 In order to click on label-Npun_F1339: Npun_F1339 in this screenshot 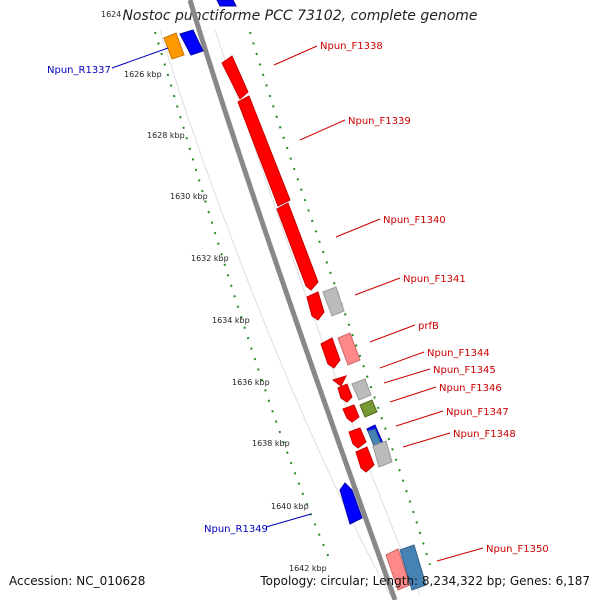, I will do `click(379, 121)`.